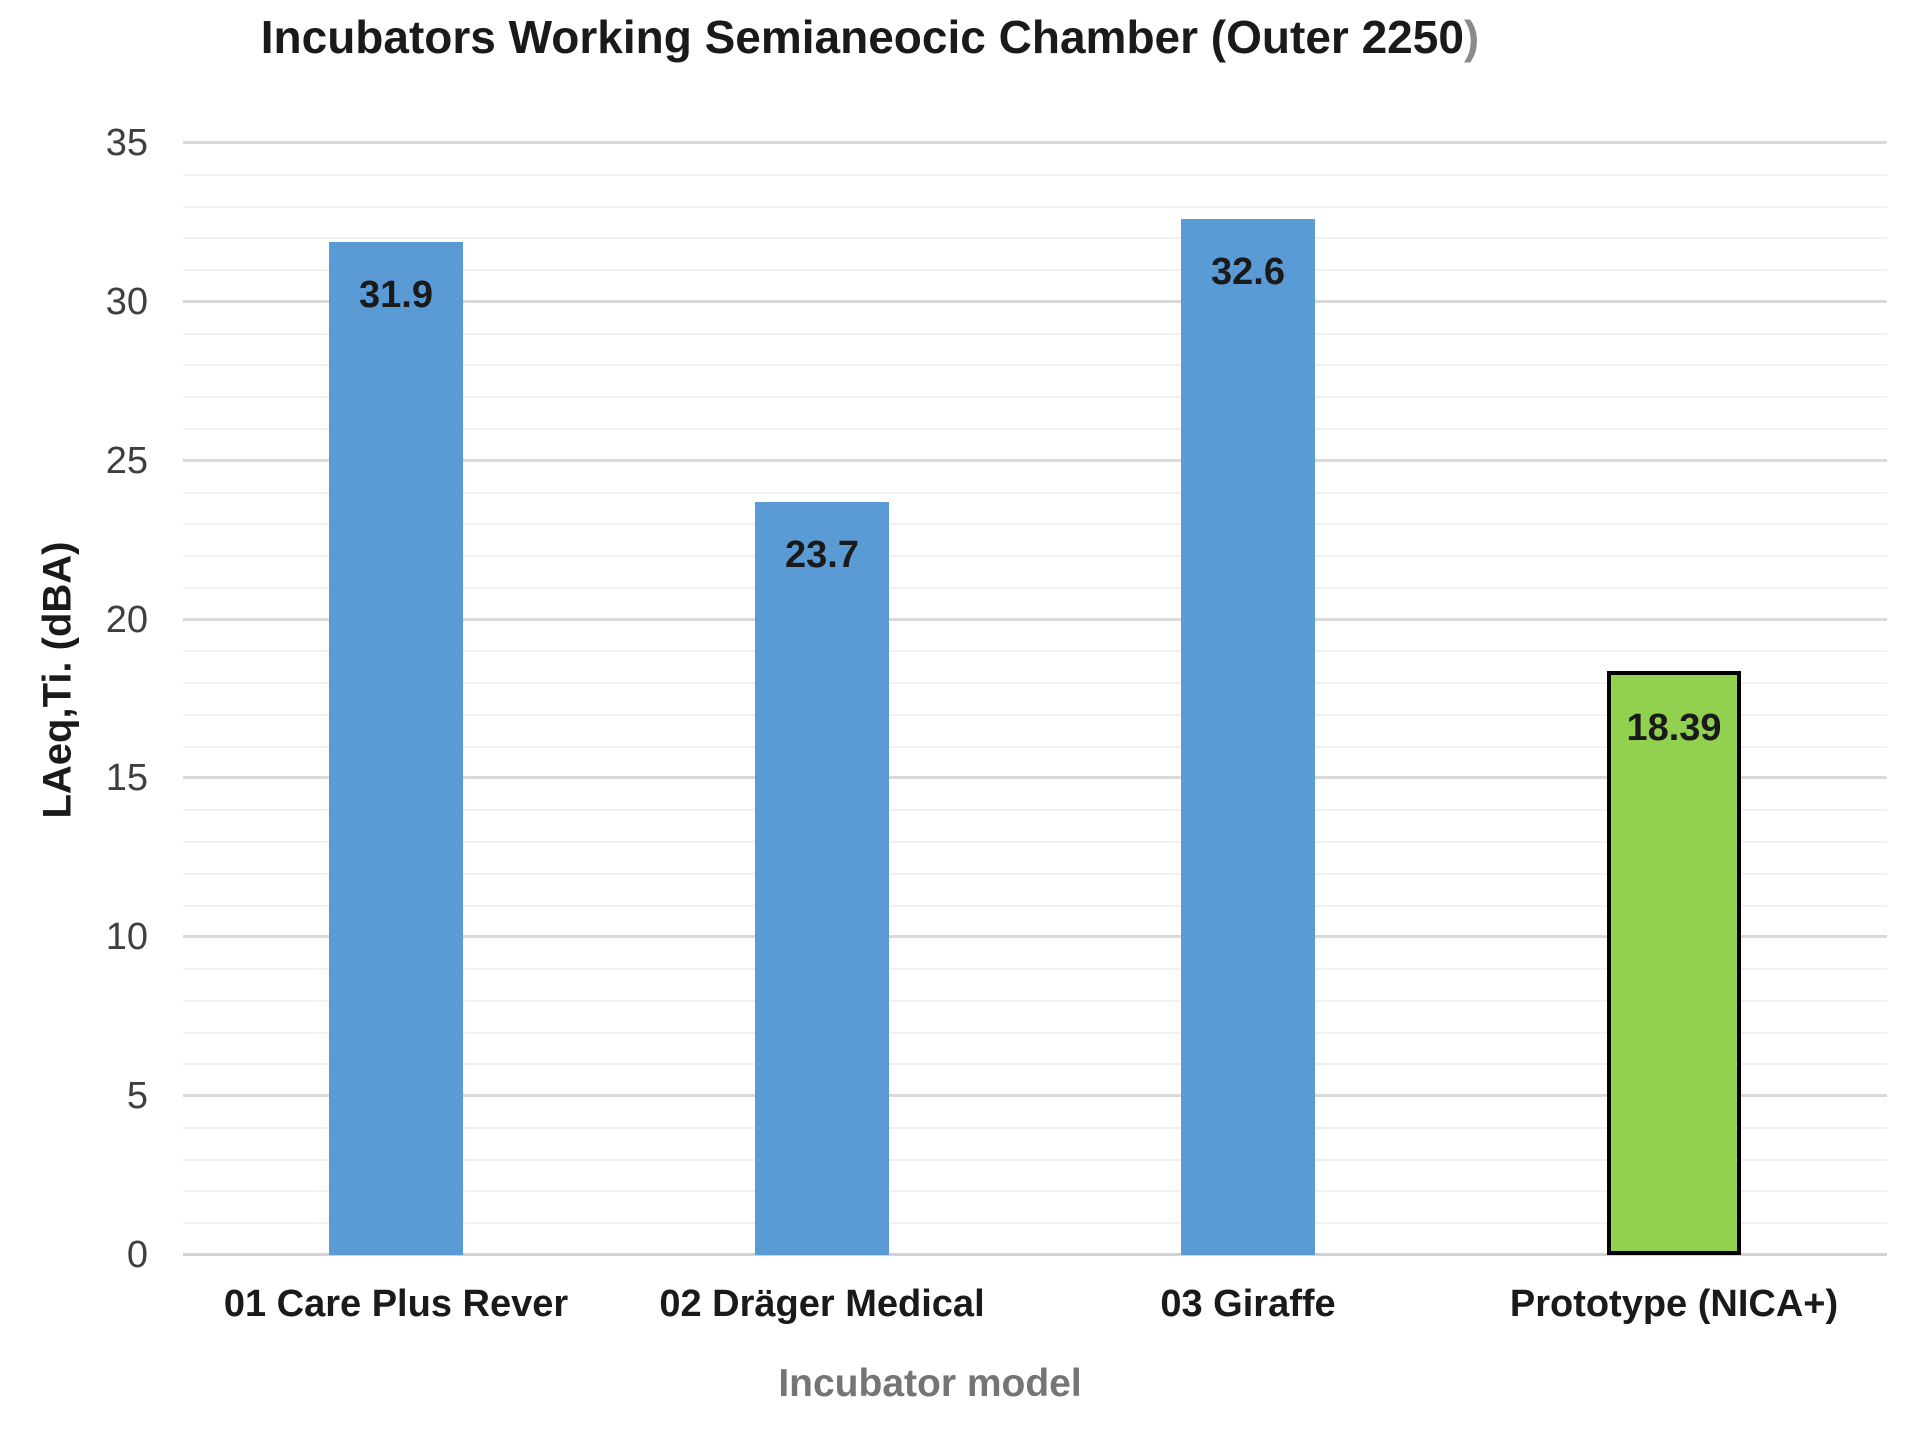 This screenshot has height=1430, width=1920. What do you see at coordinates (1248, 272) in the screenshot?
I see `bar-value-label: 32.6` at bounding box center [1248, 272].